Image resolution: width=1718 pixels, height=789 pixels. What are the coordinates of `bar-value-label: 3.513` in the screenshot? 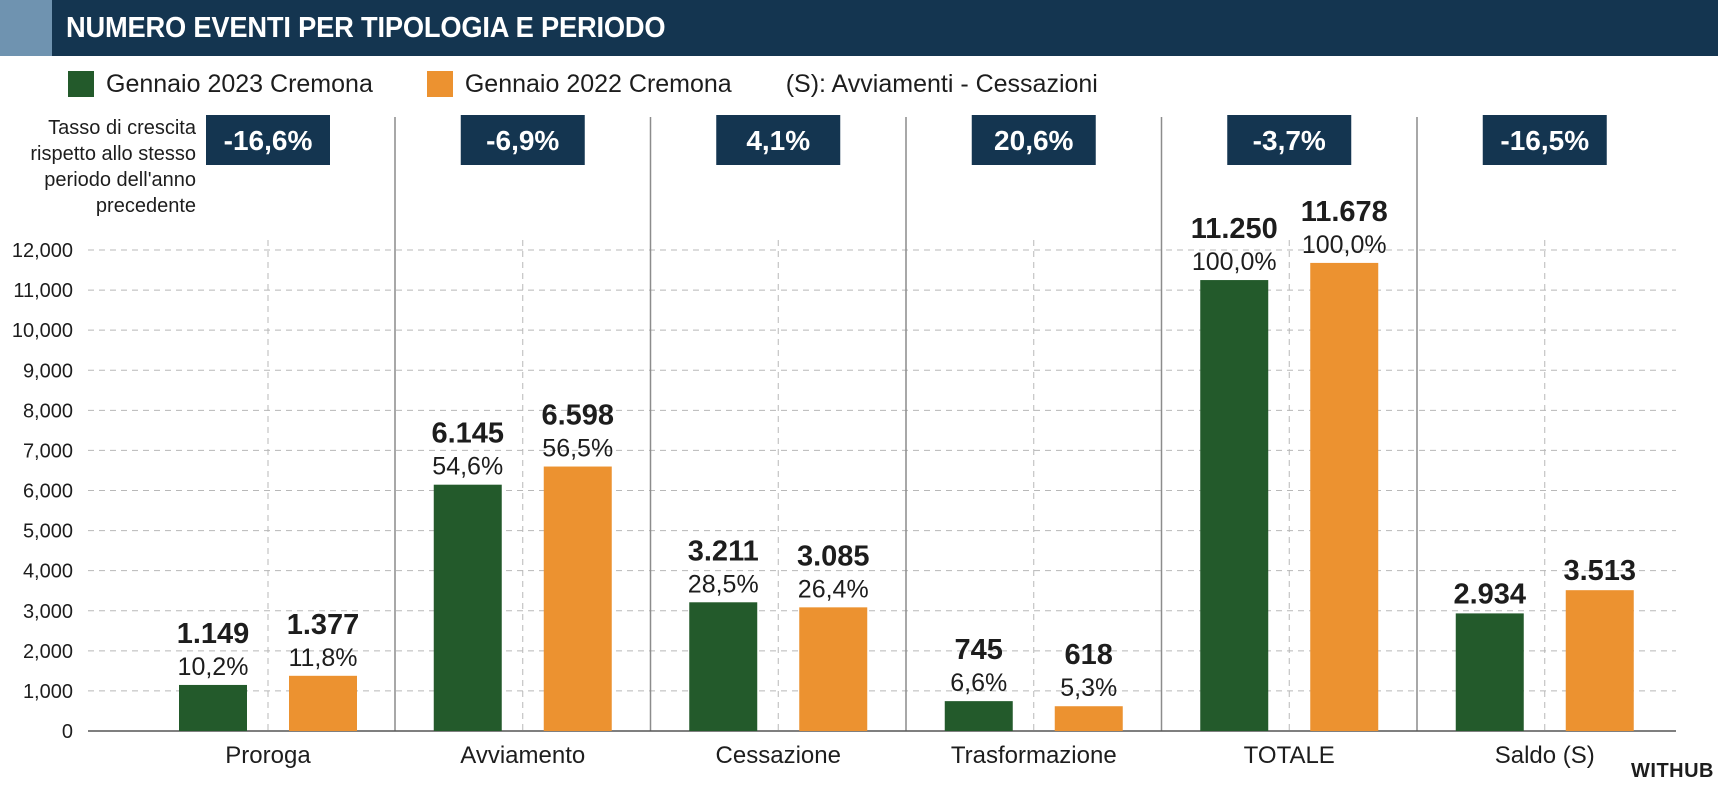 It's located at (1599, 571).